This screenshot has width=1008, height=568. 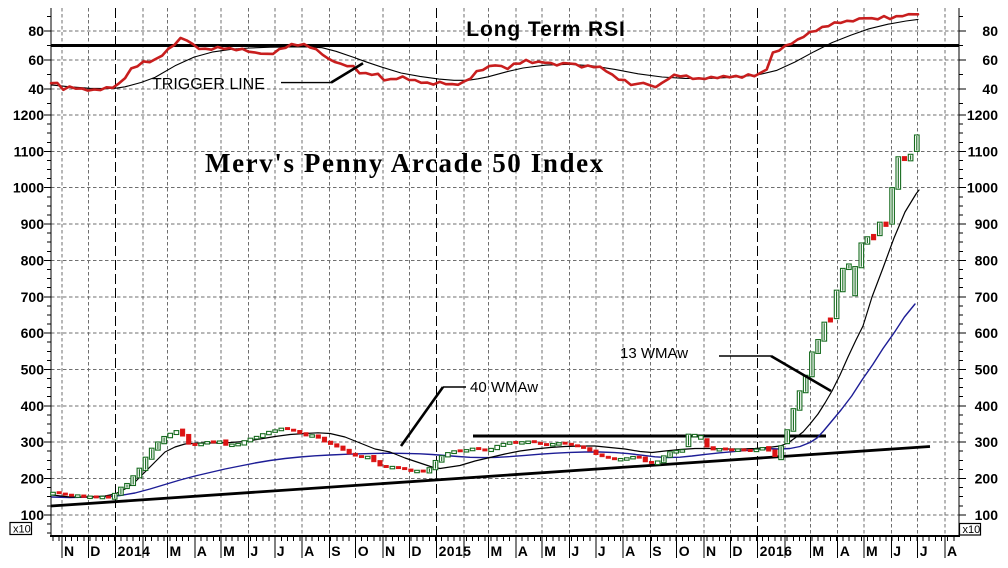 I want to click on svg-text: 13 WMAw, so click(x=654, y=353).